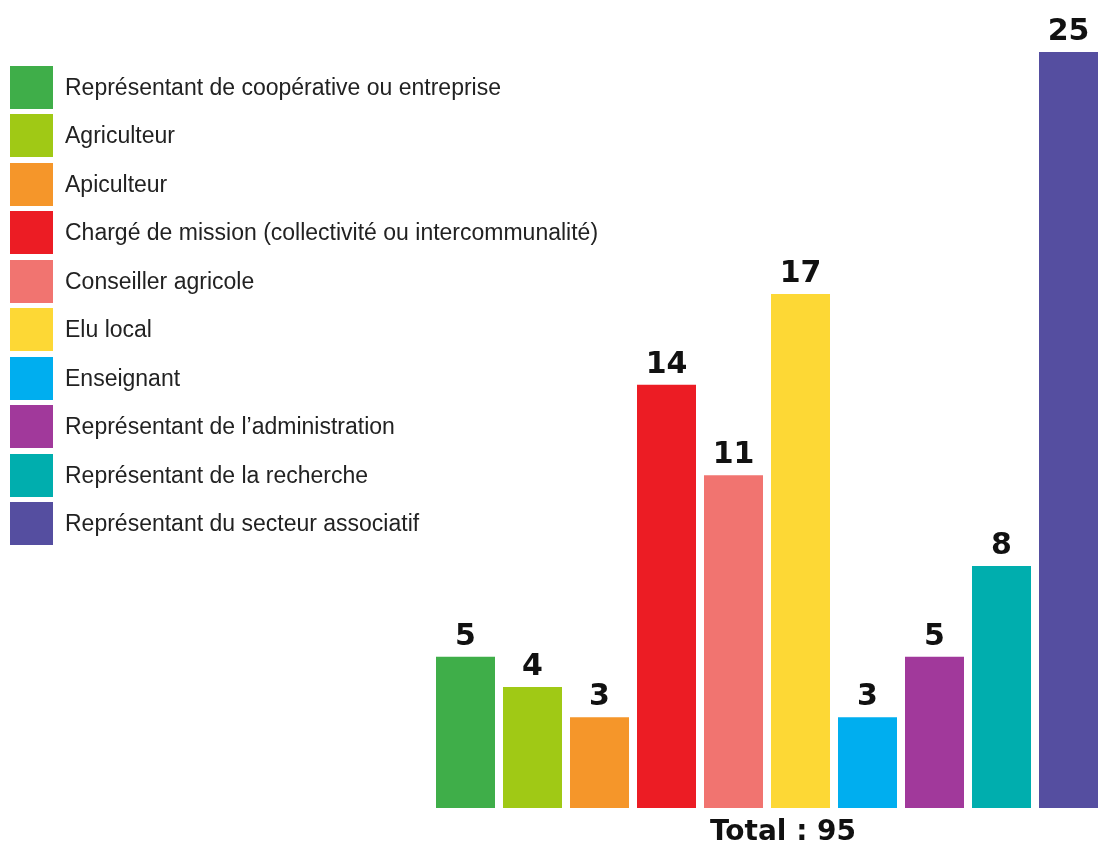 The width and height of the screenshot is (1101, 856). Describe the element at coordinates (217, 475) in the screenshot. I see `legend-label: Représentant de la recherche` at that location.